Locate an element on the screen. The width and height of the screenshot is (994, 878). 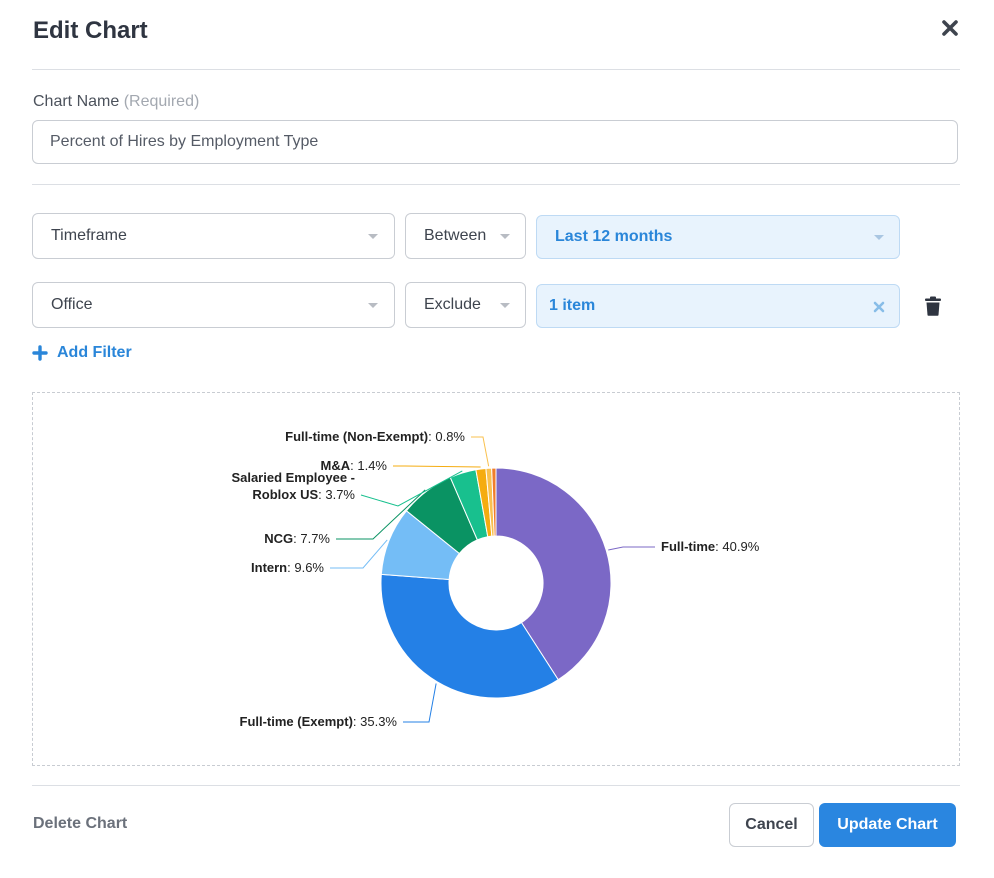
filter-operator-select: Between is located at coordinates (465, 236).